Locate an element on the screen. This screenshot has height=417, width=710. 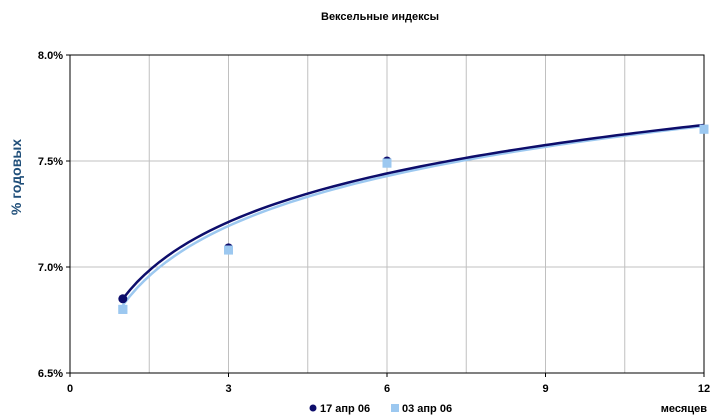
y-tick-label: 7.0% is located at coordinates (50, 268).